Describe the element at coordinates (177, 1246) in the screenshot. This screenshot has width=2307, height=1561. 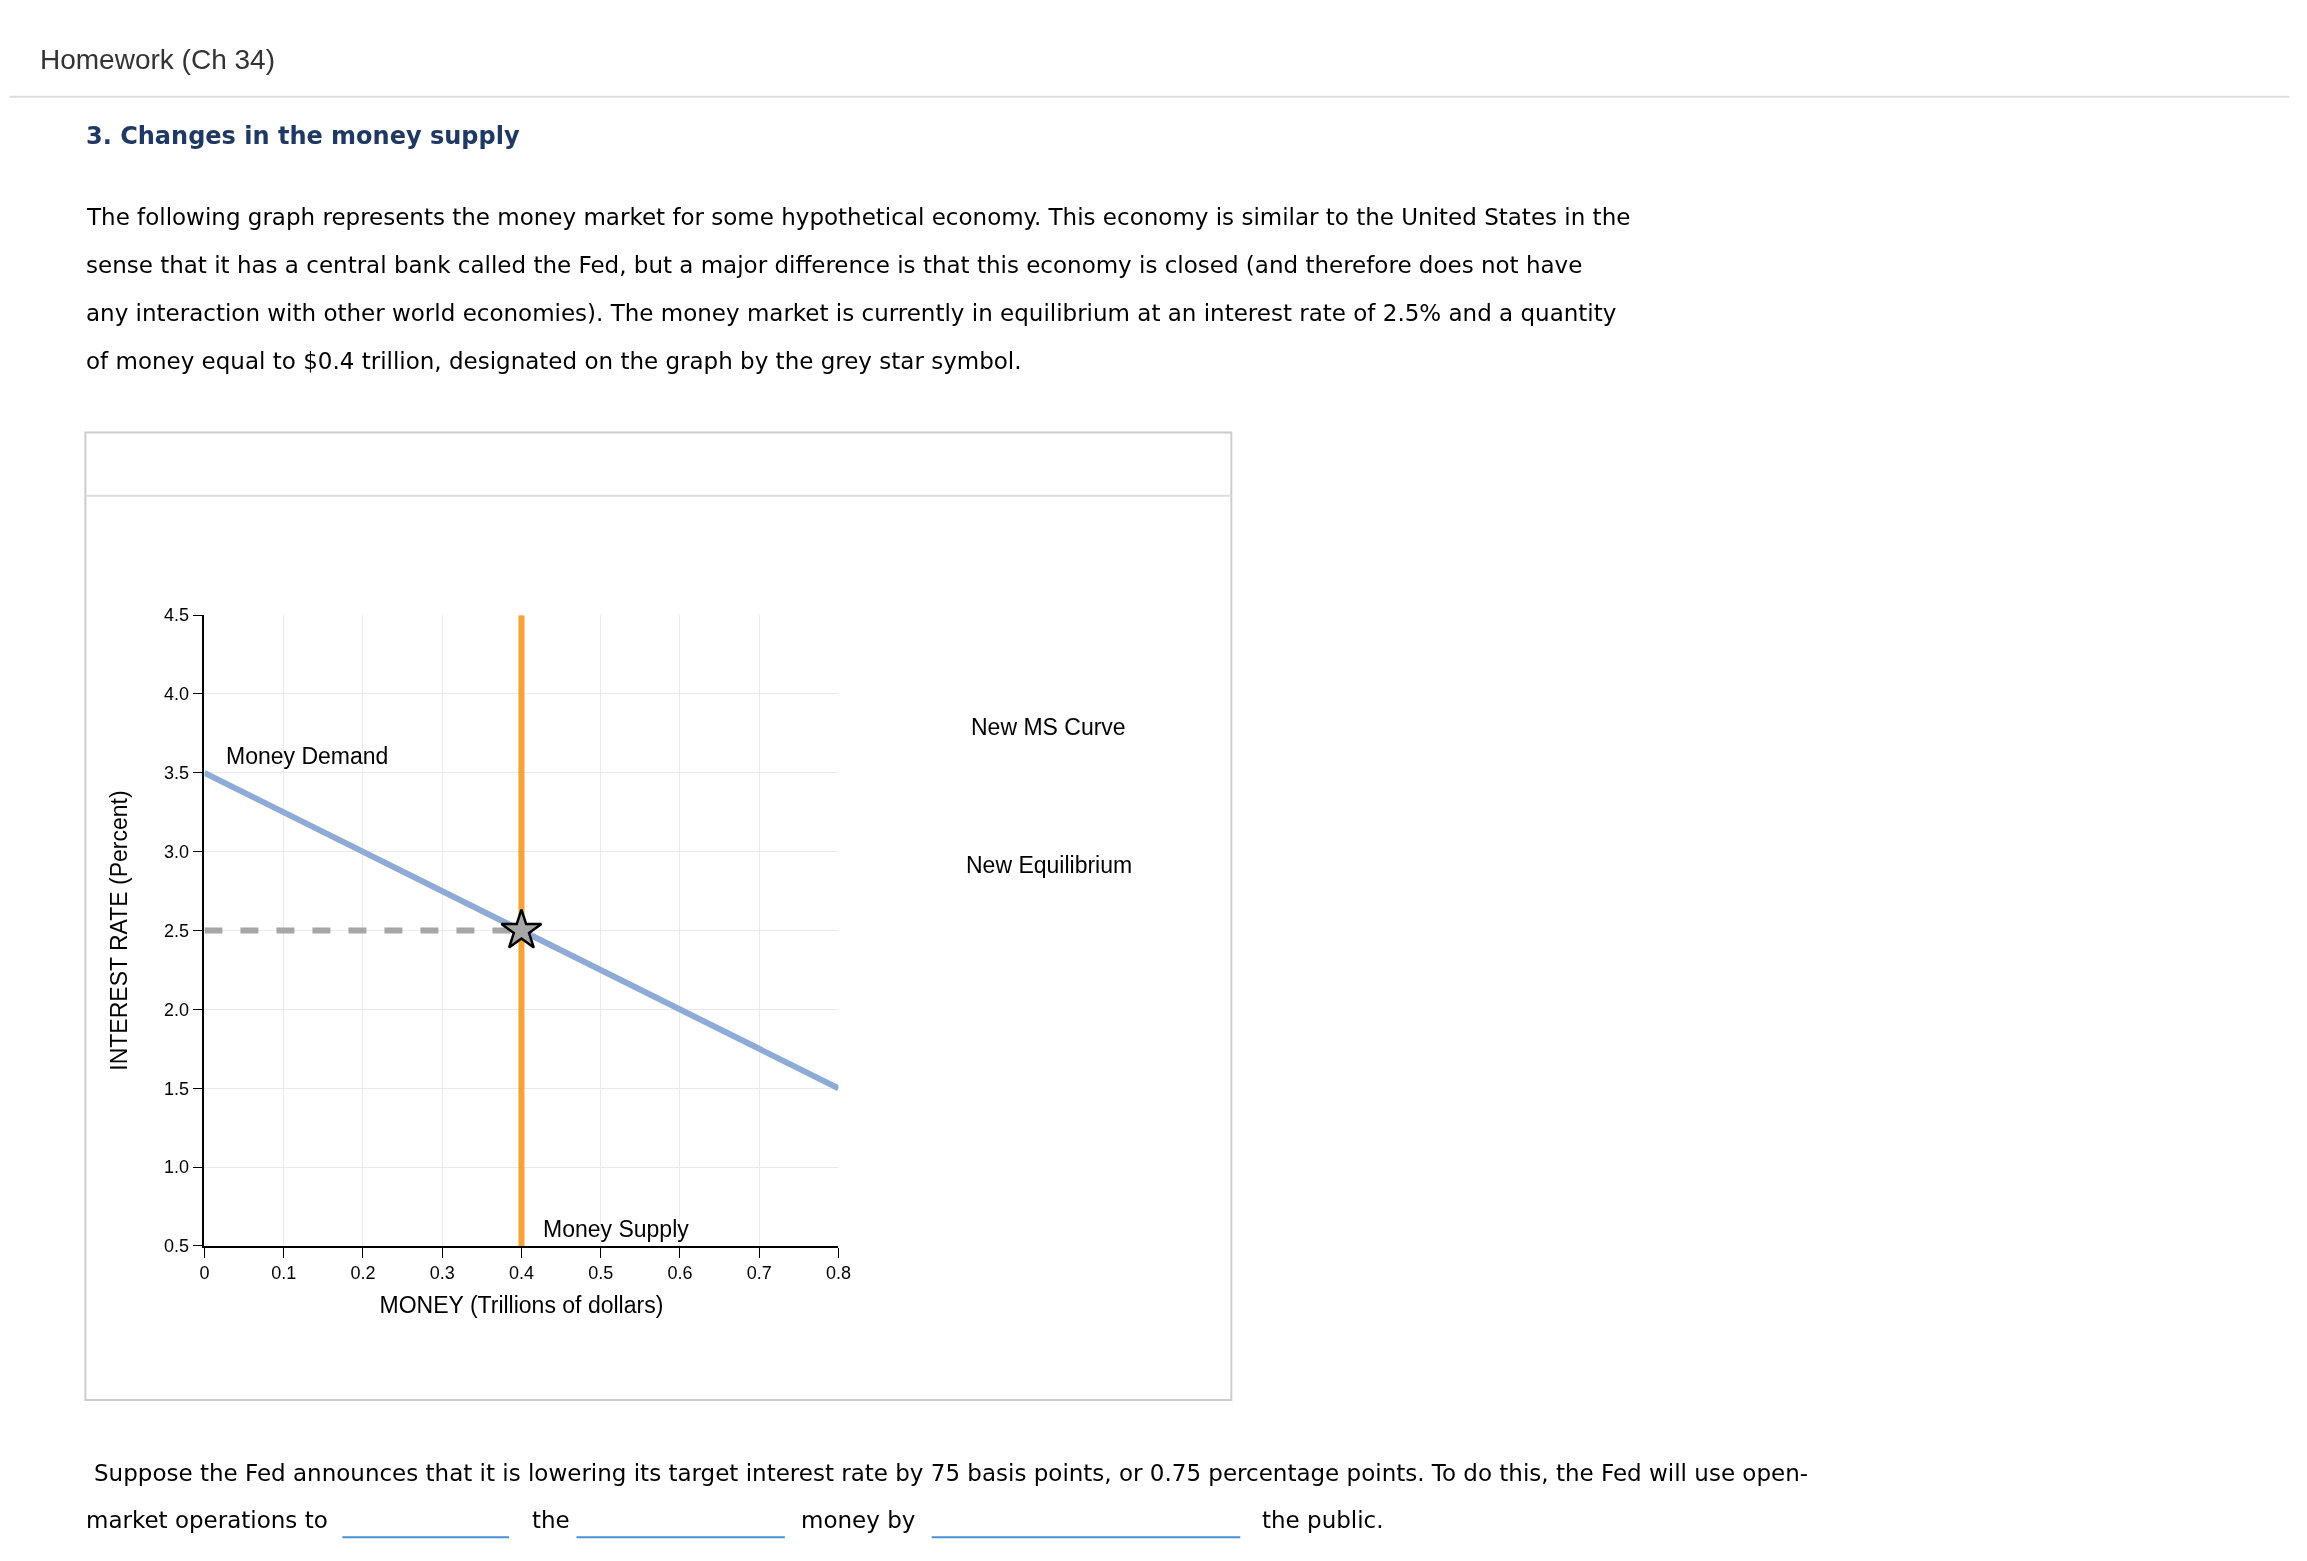
I see `y-tick-label: 0.5` at that location.